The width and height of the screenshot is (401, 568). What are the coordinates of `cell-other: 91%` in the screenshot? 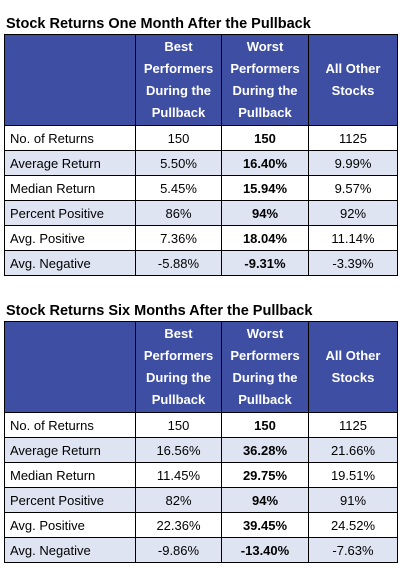 It's located at (353, 500).